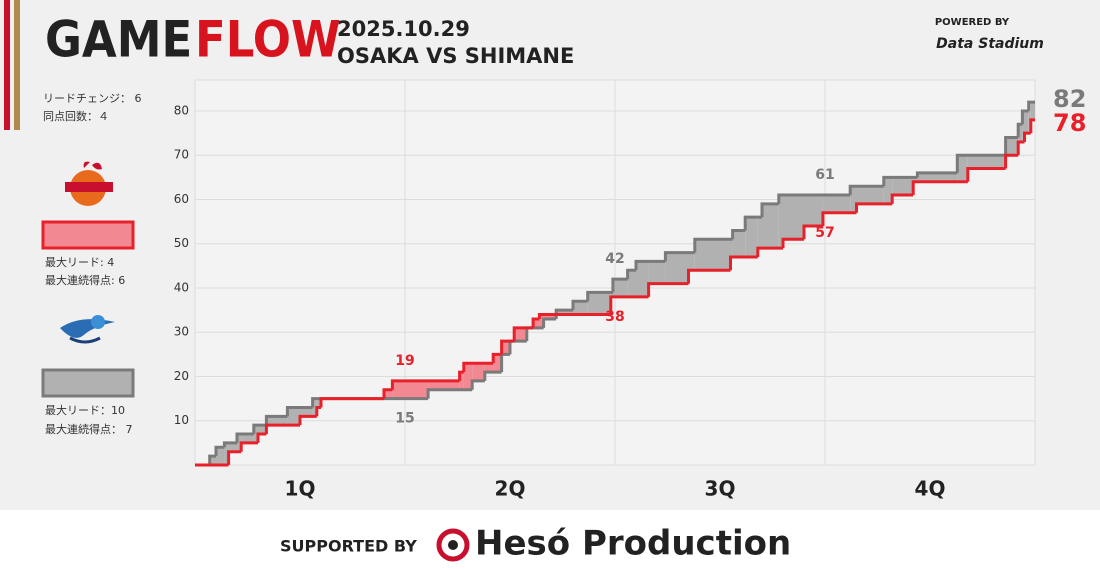 This screenshot has height=570, width=1100. Describe the element at coordinates (404, 361) in the screenshot. I see `score-label: 19` at that location.